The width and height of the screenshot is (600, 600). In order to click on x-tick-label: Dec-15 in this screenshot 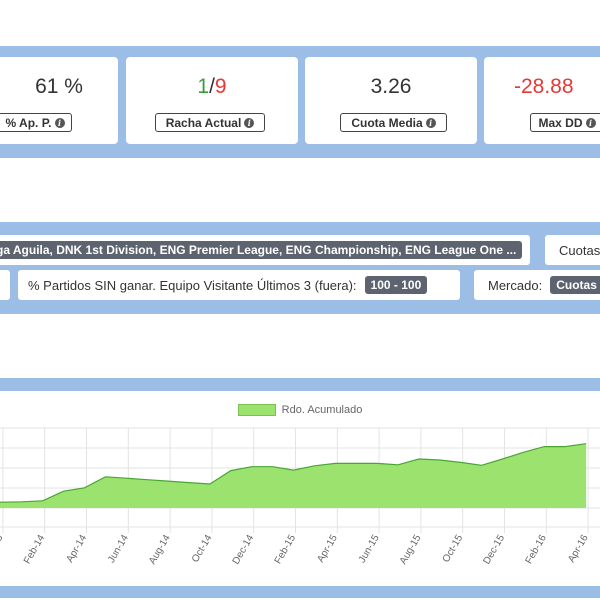, I will do `click(494, 550)`.